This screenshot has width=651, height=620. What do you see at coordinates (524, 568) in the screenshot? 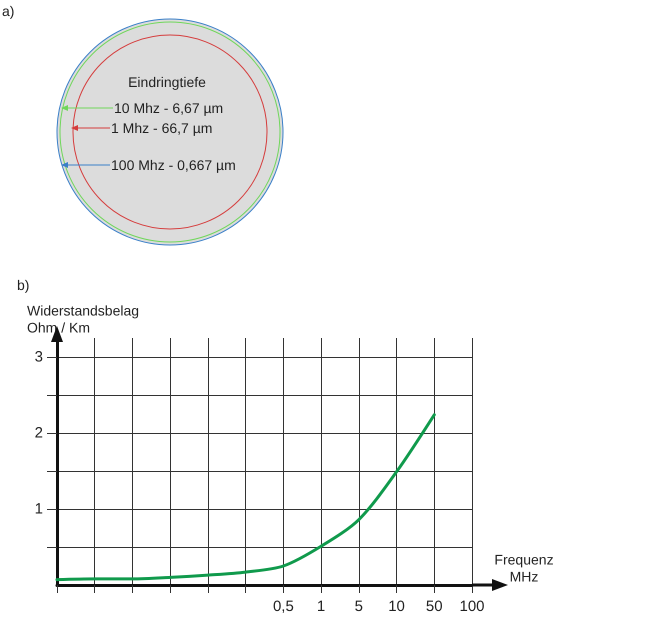
I see `x-axis-title: Frequenz MHz` at bounding box center [524, 568].